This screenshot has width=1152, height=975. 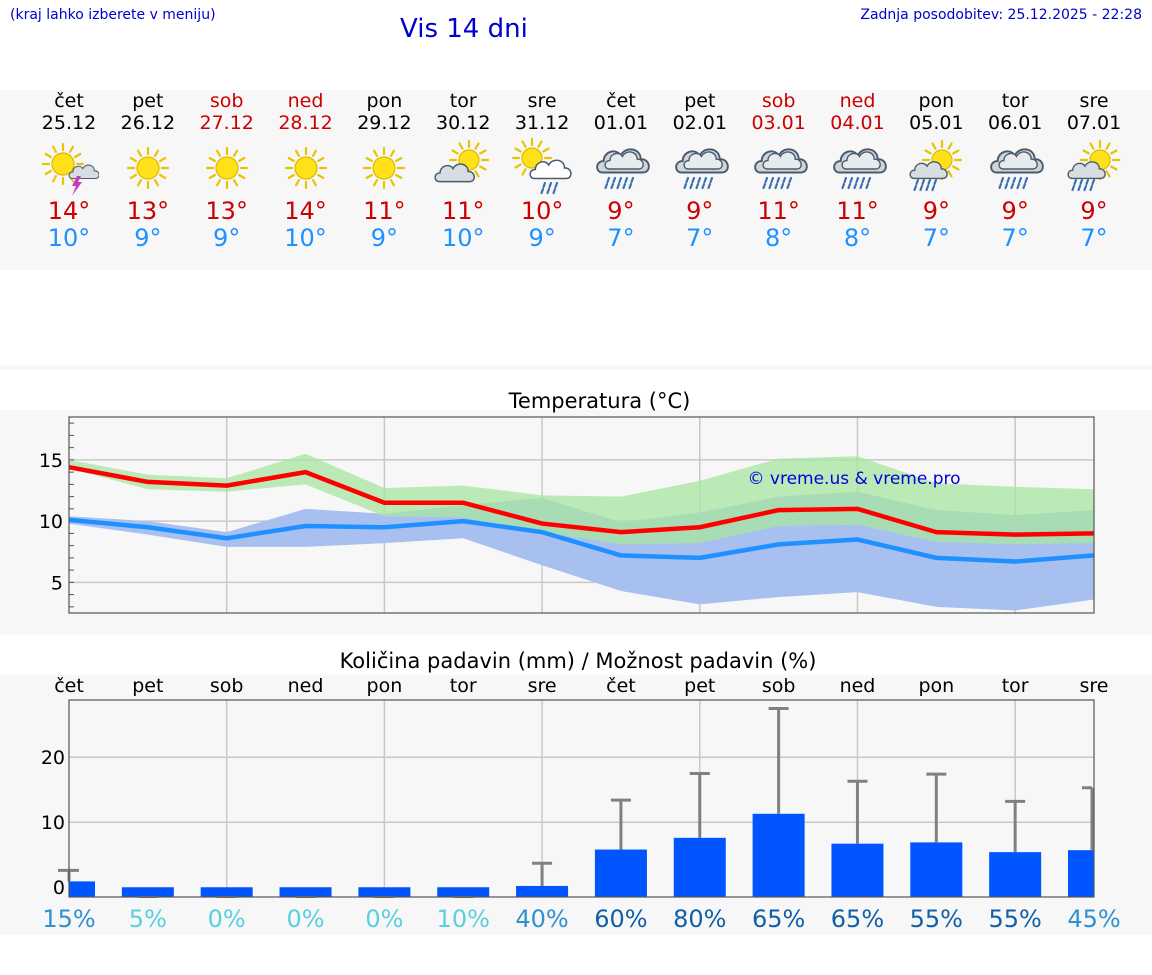 What do you see at coordinates (599, 401) in the screenshot?
I see `temperature-chart-title: Temperatura (°C)` at bounding box center [599, 401].